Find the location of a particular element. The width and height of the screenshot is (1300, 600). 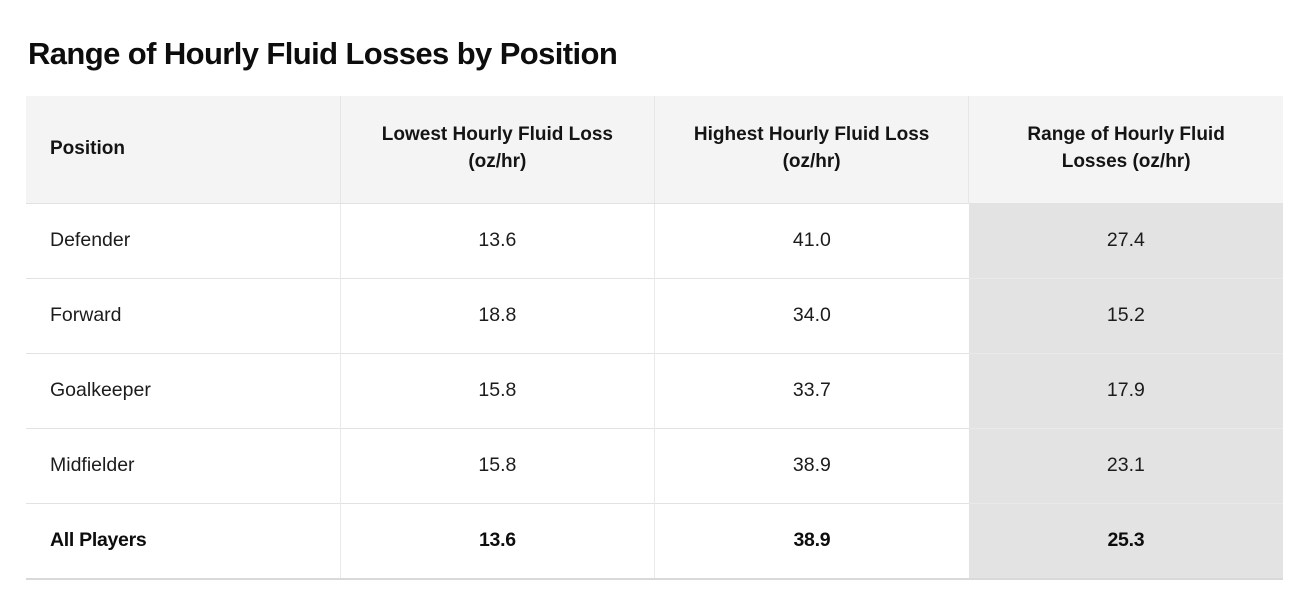

cell-range: 23.1 is located at coordinates (1125, 465).